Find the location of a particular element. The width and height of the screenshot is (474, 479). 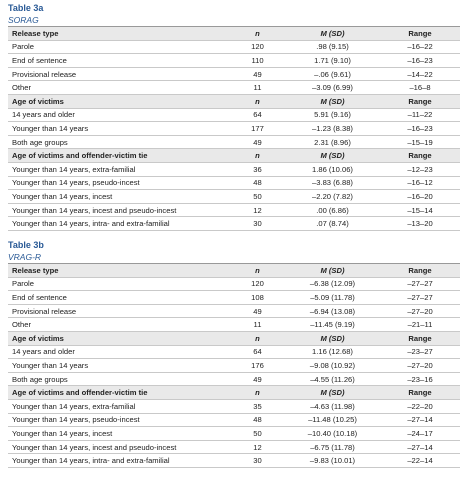

table-cell: –27–14 is located at coordinates (420, 447).